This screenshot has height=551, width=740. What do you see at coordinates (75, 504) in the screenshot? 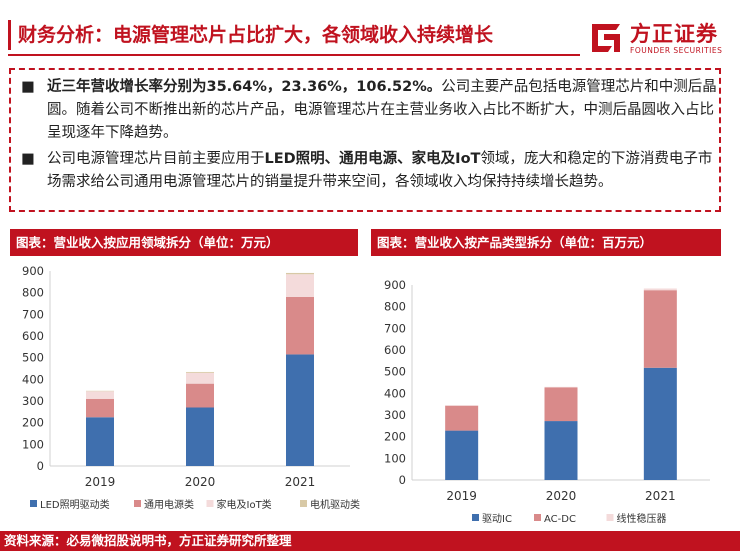
I see `legend-label: LED照明驱动类` at bounding box center [75, 504].